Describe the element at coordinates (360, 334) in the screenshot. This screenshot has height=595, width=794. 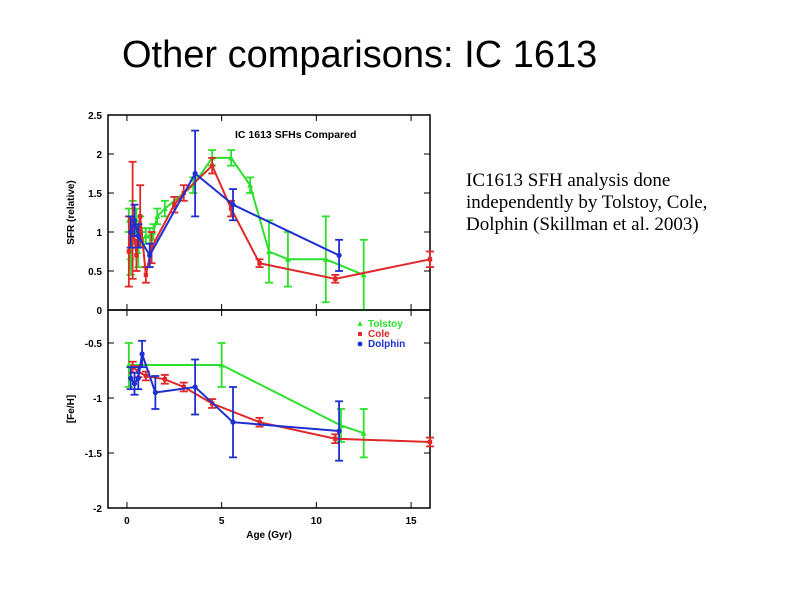
I see `legend-marker-cole` at that location.